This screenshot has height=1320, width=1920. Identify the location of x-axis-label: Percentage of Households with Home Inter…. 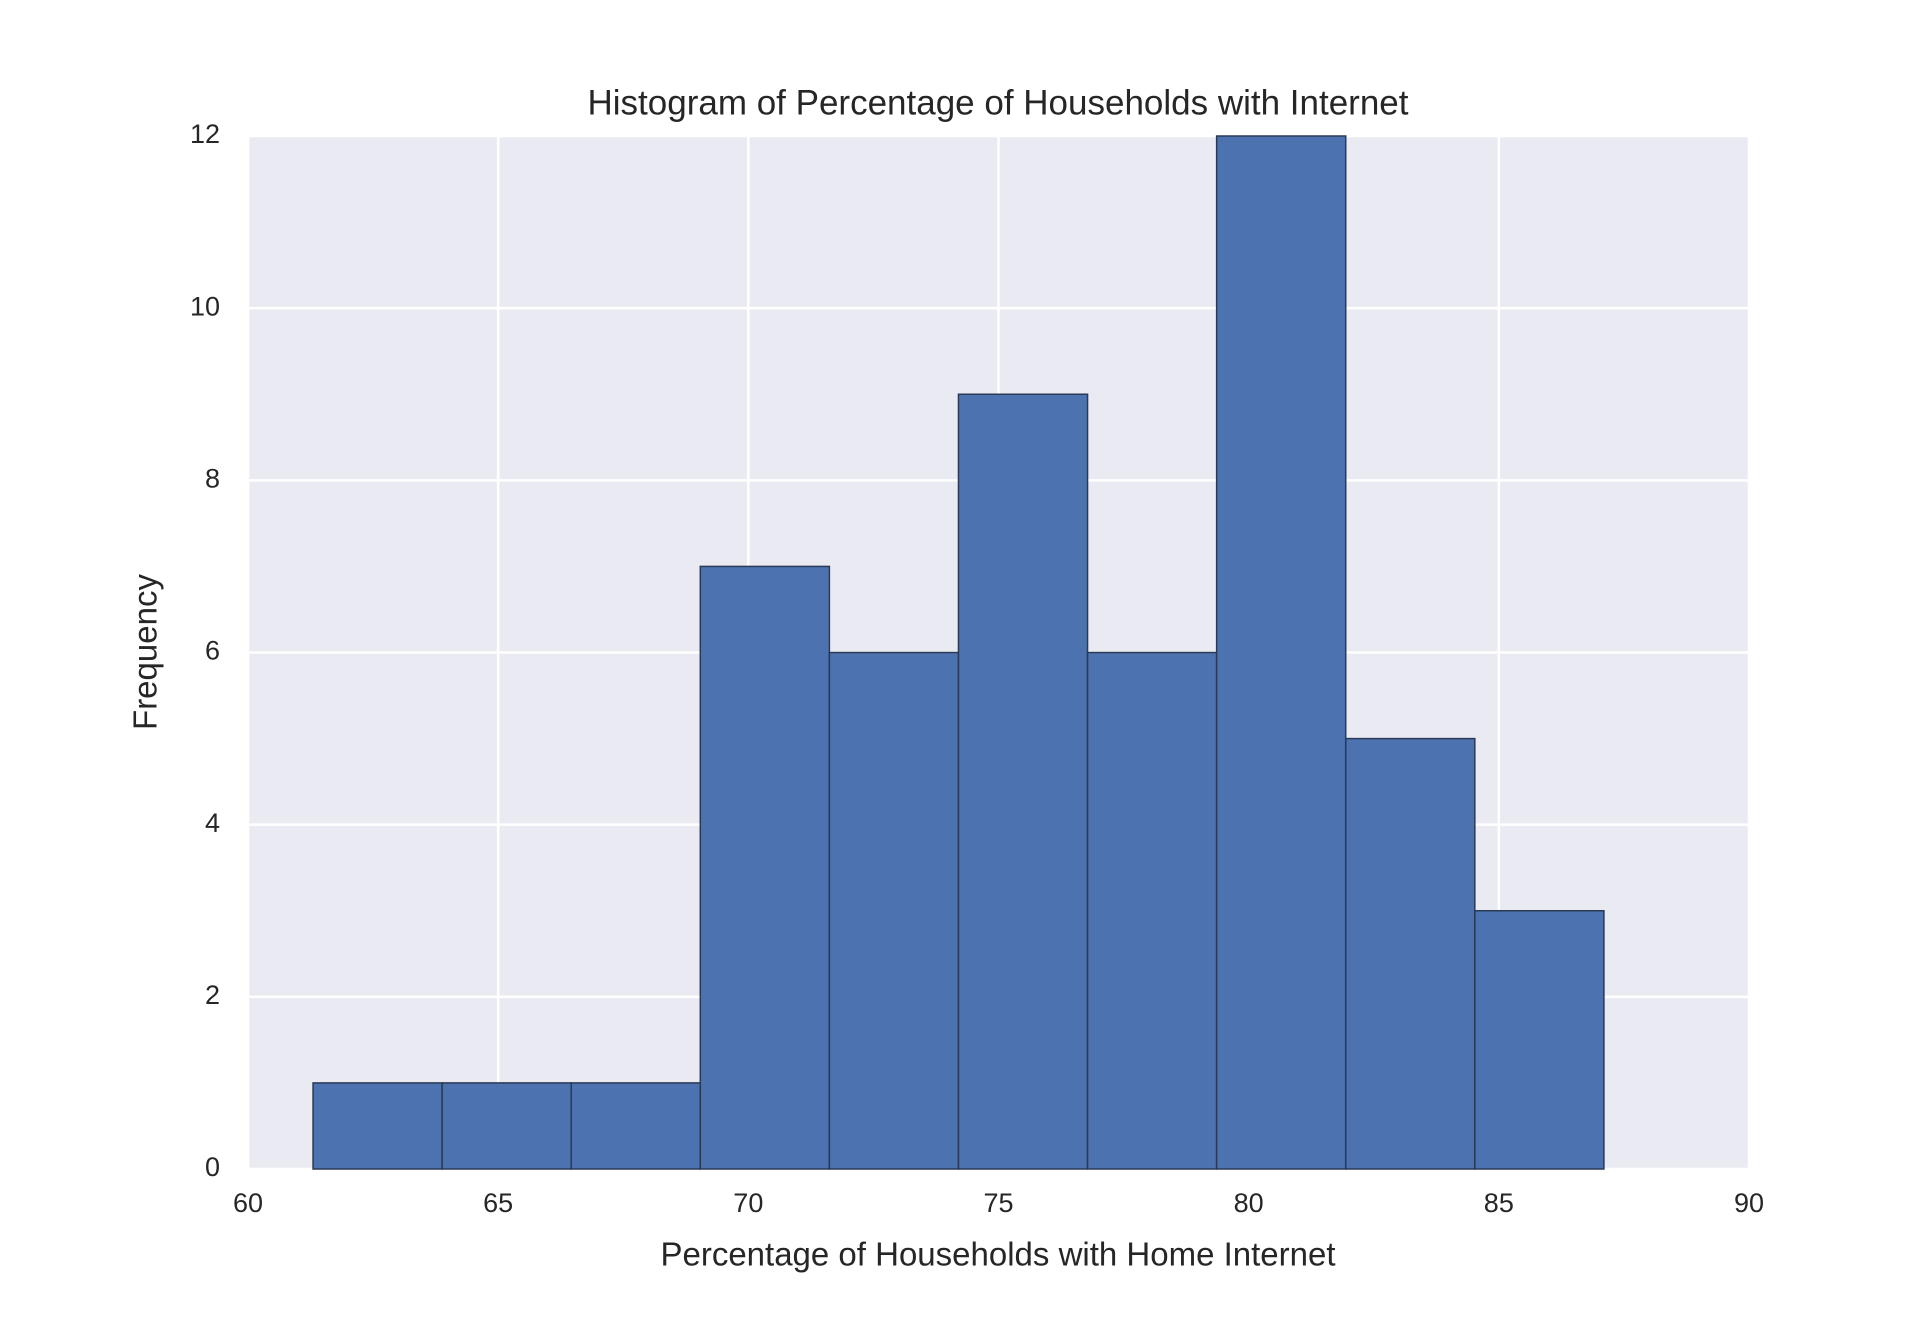
(997, 1254).